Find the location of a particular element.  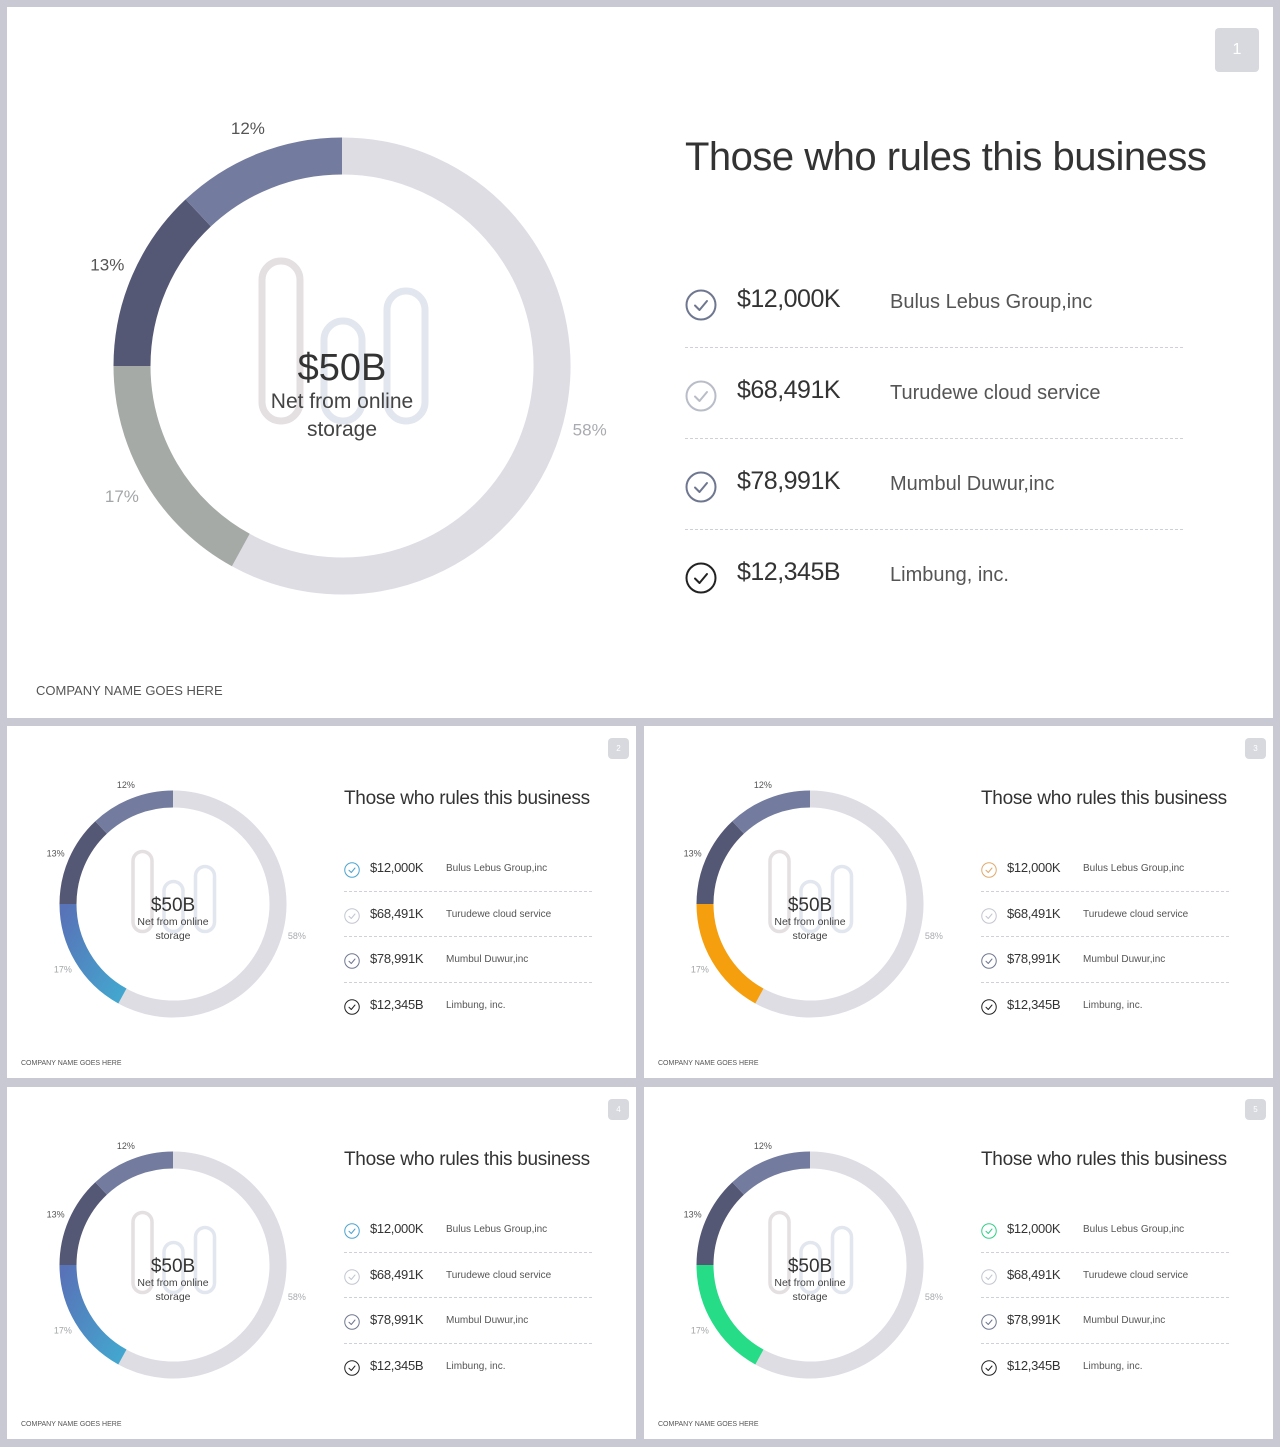

slide-title: Those who rules this business is located at coordinates (946, 157).